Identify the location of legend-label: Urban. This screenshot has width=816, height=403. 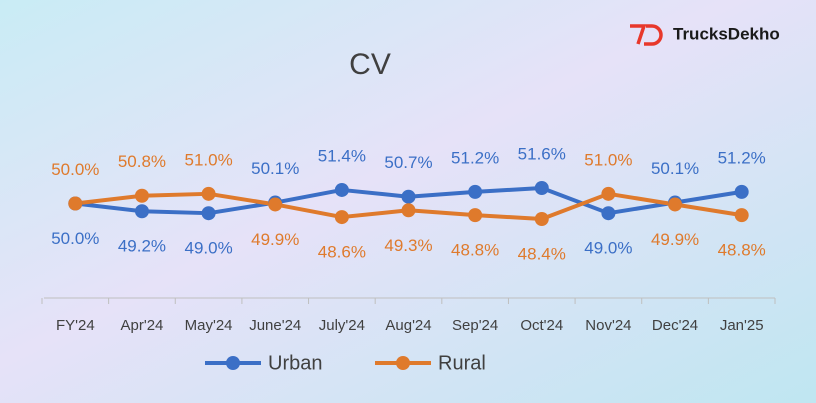
(295, 363).